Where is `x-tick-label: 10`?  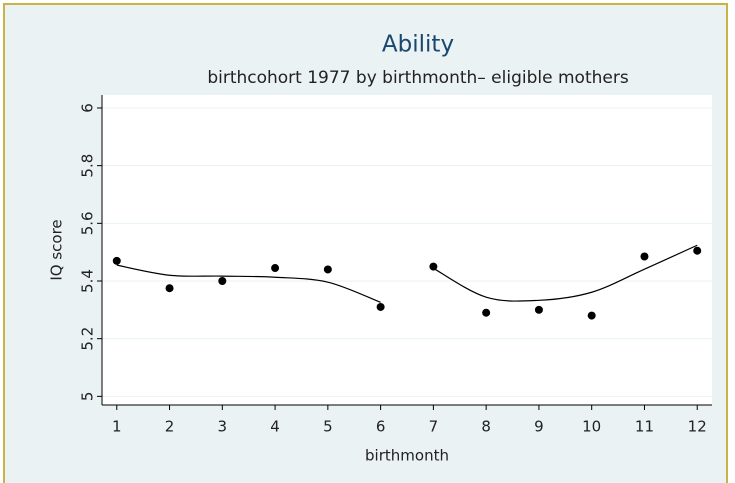
x-tick-label: 10 is located at coordinates (591, 427).